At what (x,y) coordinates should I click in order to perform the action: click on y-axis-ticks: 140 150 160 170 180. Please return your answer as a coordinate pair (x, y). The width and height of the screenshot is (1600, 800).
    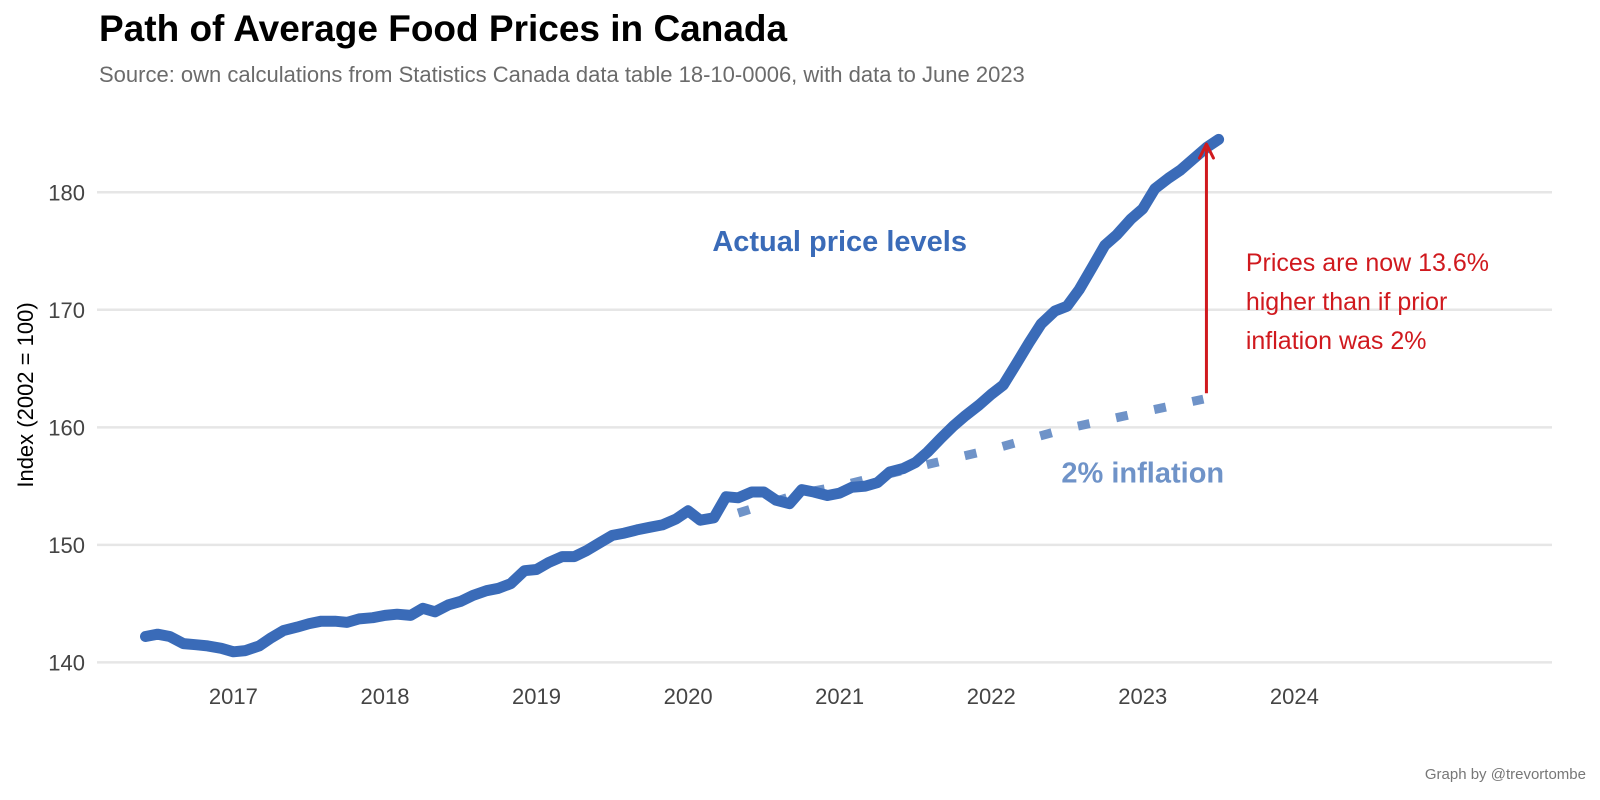
    Looking at the image, I should click on (66, 427).